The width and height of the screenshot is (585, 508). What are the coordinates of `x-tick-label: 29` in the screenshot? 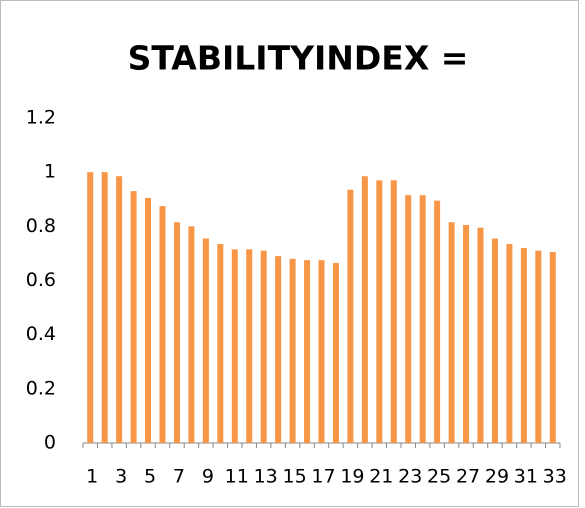 It's located at (497, 477).